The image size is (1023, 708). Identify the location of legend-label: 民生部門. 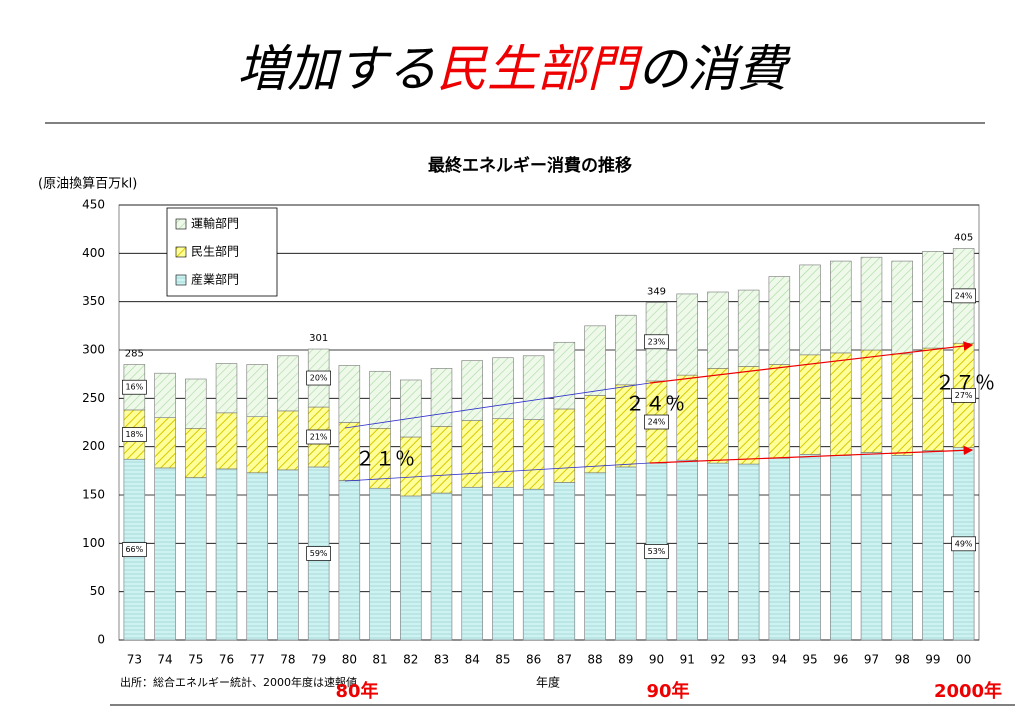
(215, 251).